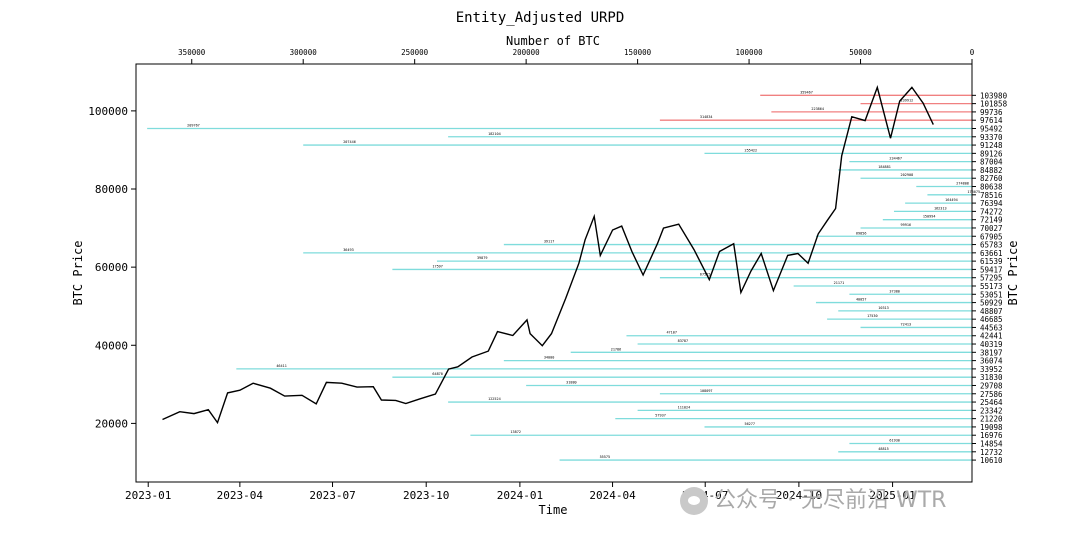 This screenshot has width=1080, height=540. I want to click on bucket-tick-label: 97614, so click(991, 120).